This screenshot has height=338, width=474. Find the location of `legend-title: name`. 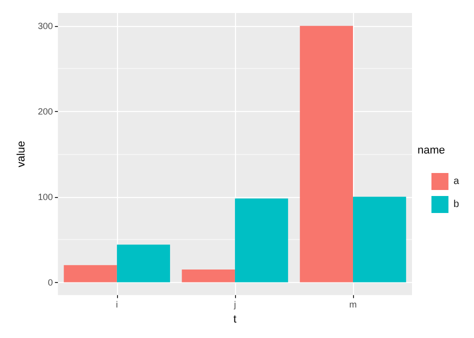

legend-title: name is located at coordinates (431, 150).